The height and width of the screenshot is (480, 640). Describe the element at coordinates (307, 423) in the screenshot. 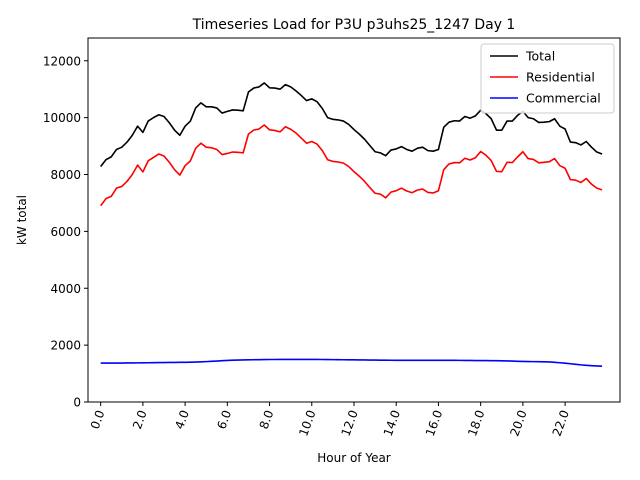

I see `x-tick-label: 10.0` at that location.